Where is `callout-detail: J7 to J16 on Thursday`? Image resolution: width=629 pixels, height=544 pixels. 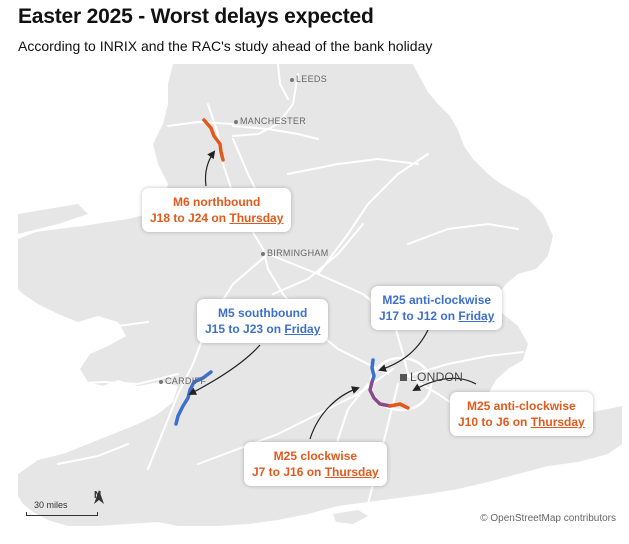
callout-detail: J7 to J16 on Thursday is located at coordinates (315, 472).